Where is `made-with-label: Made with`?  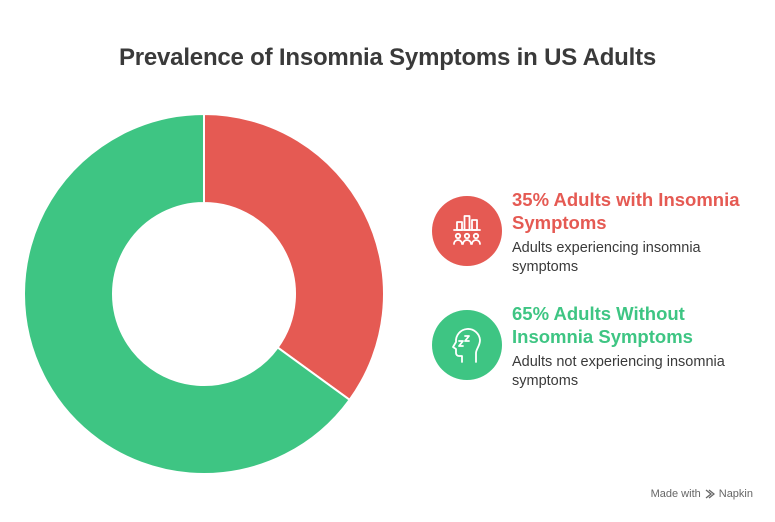
made-with-label: Made with is located at coordinates (675, 494).